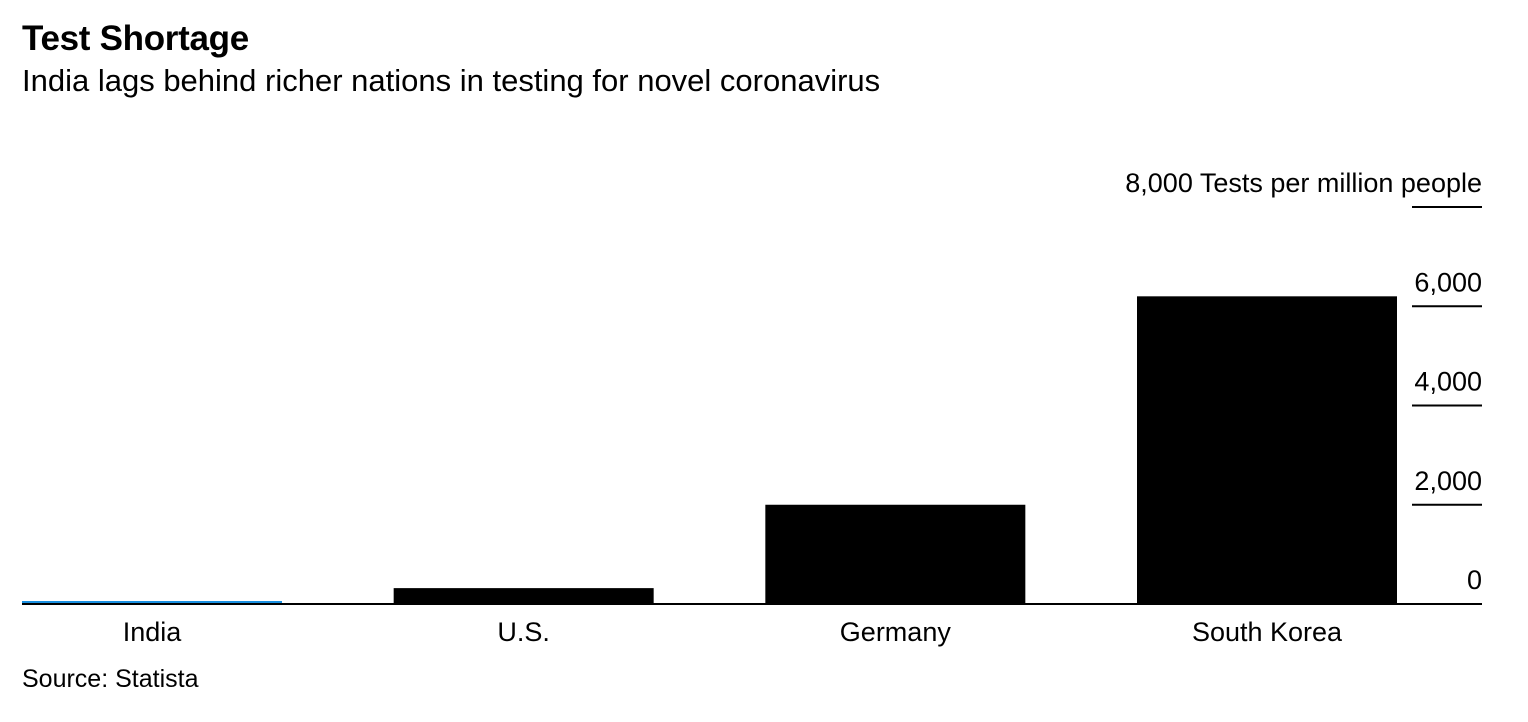 The height and width of the screenshot is (722, 1528). I want to click on bar-germany, so click(895, 554).